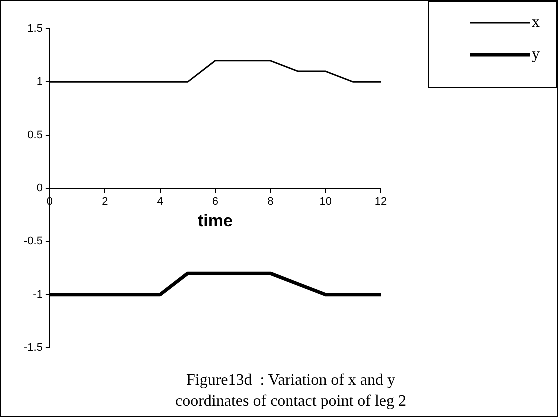 This screenshot has width=558, height=417. I want to click on x-tick-label: 8, so click(271, 202).